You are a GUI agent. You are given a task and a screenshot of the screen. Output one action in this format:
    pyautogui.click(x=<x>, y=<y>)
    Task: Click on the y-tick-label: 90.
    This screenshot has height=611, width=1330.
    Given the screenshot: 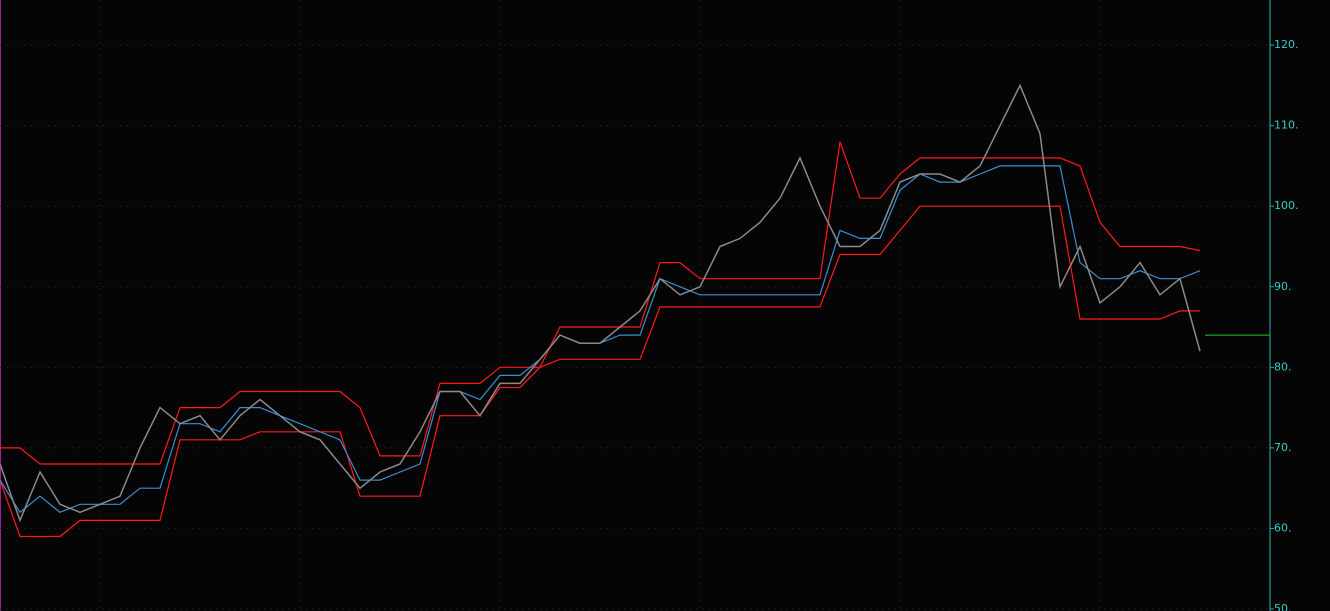 What is the action you would take?
    pyautogui.click(x=1283, y=286)
    